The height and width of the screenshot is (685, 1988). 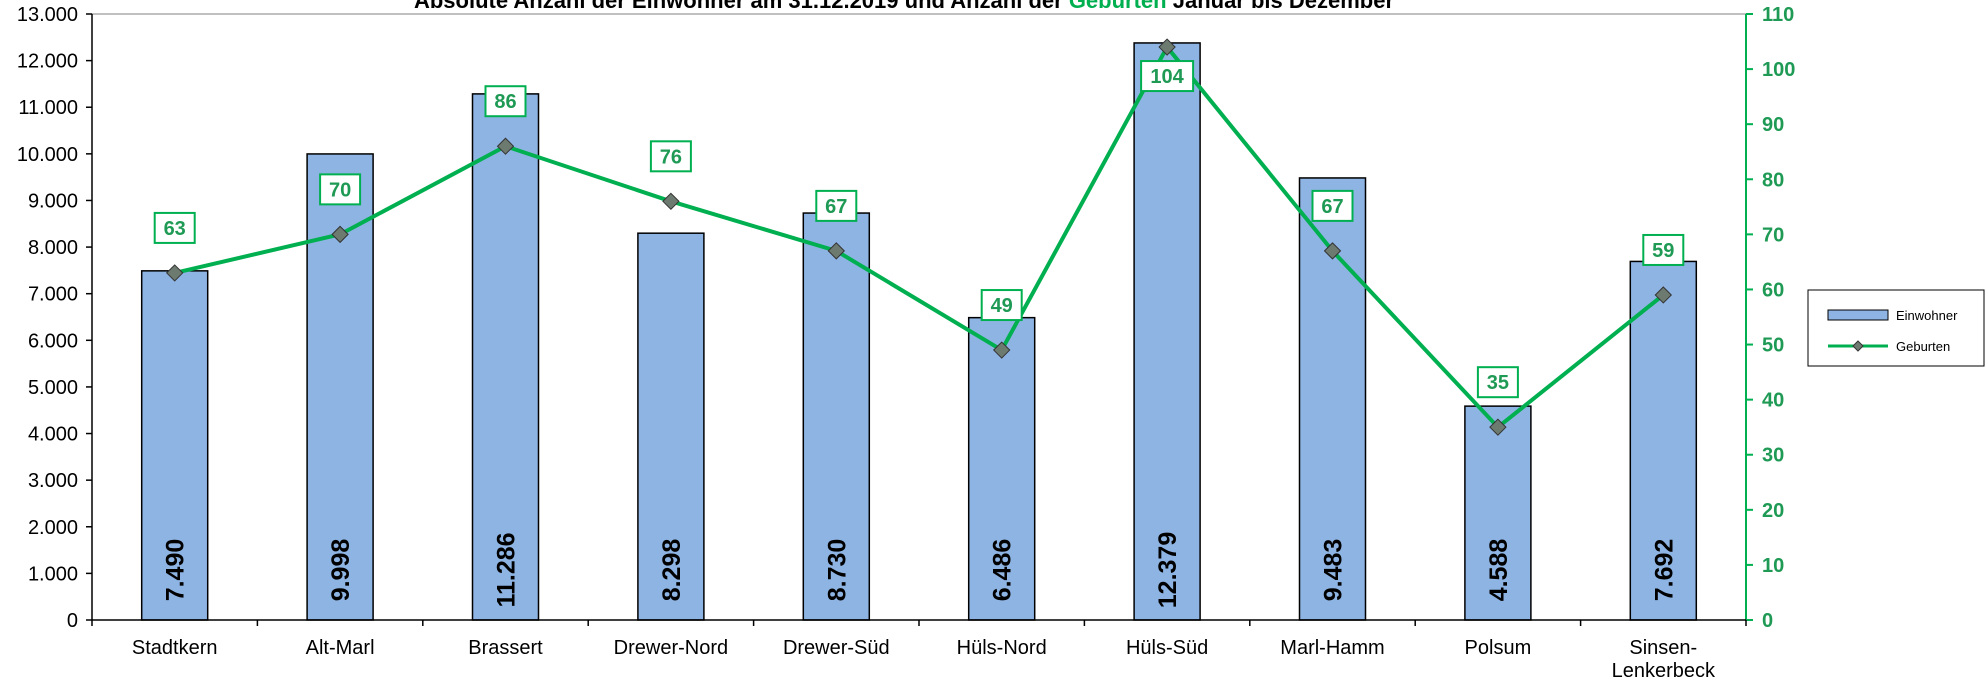 I want to click on geburten-data-label: 70, so click(x=340, y=189).